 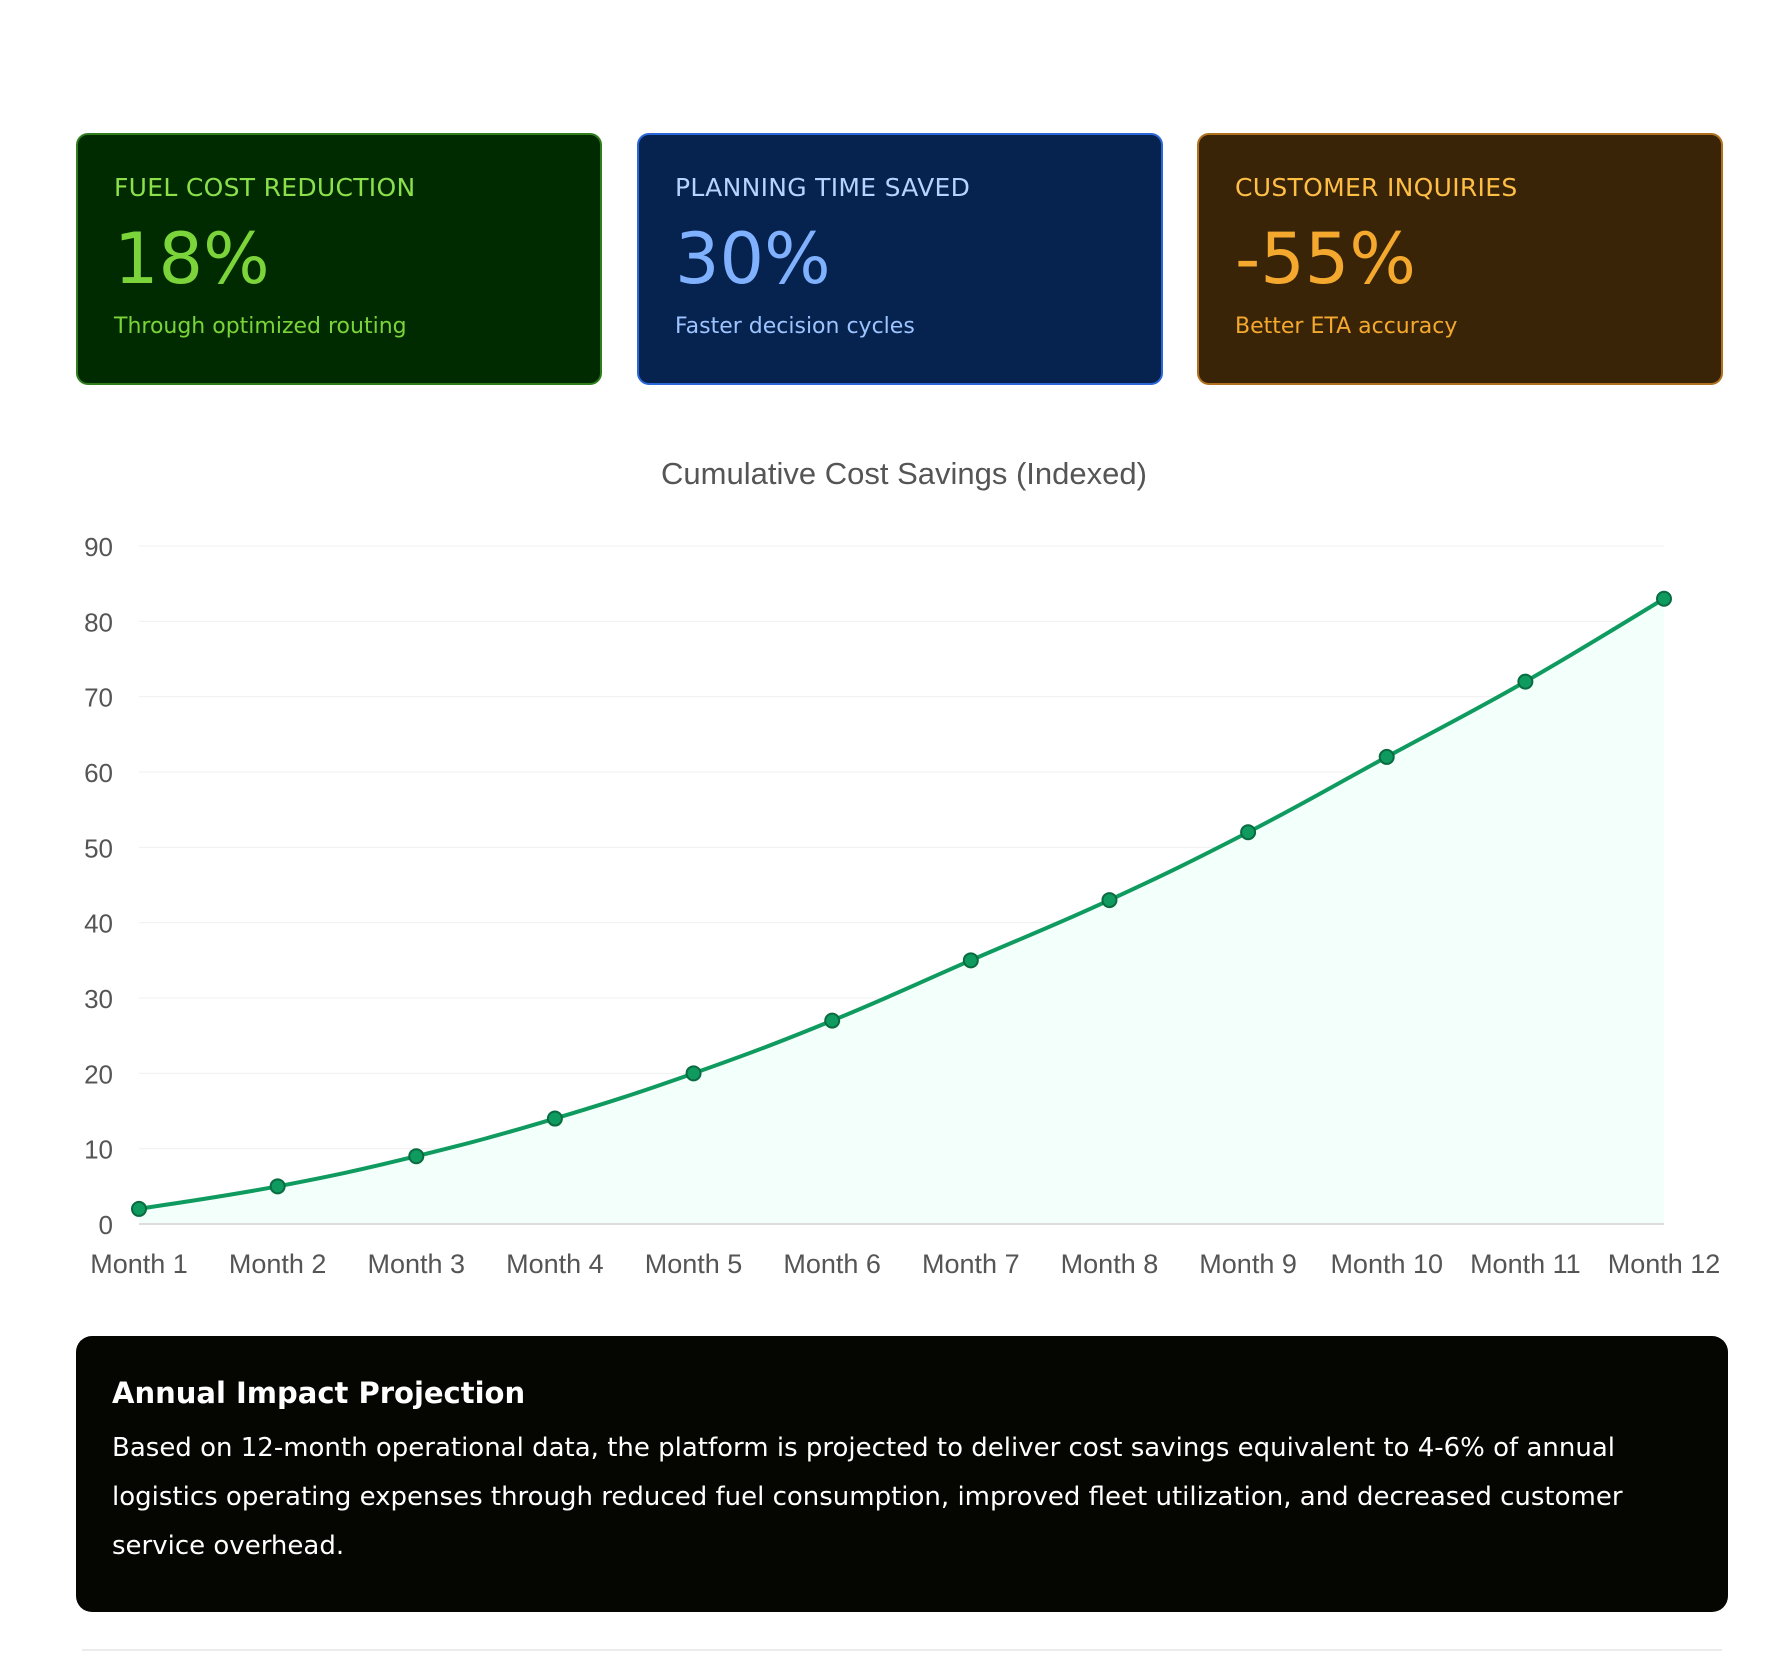 I want to click on x-tick-label: Month 6, so click(x=832, y=1264).